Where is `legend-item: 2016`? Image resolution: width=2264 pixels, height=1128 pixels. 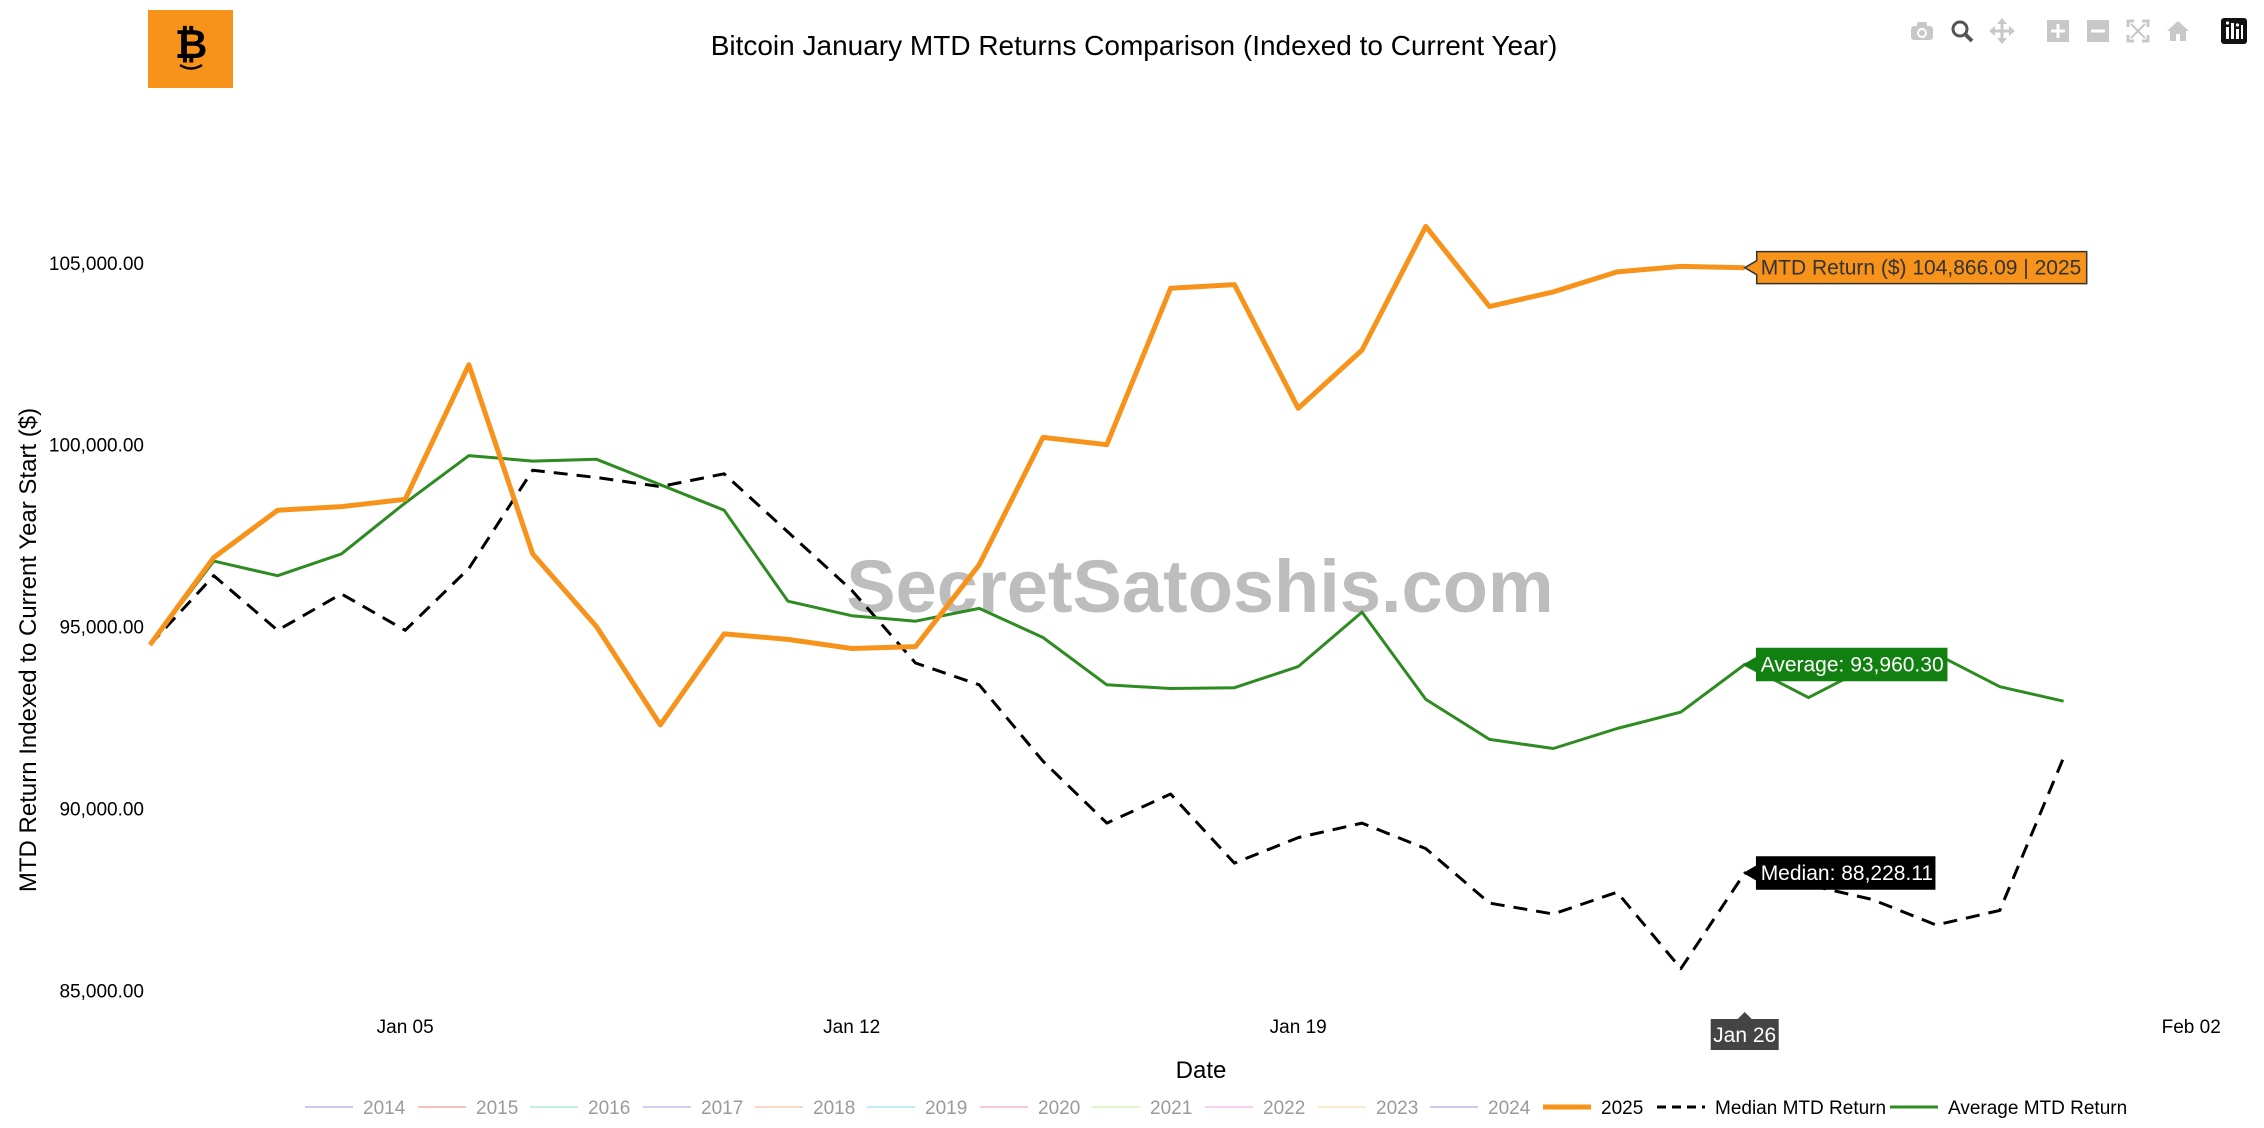 legend-item: 2016 is located at coordinates (580, 1108).